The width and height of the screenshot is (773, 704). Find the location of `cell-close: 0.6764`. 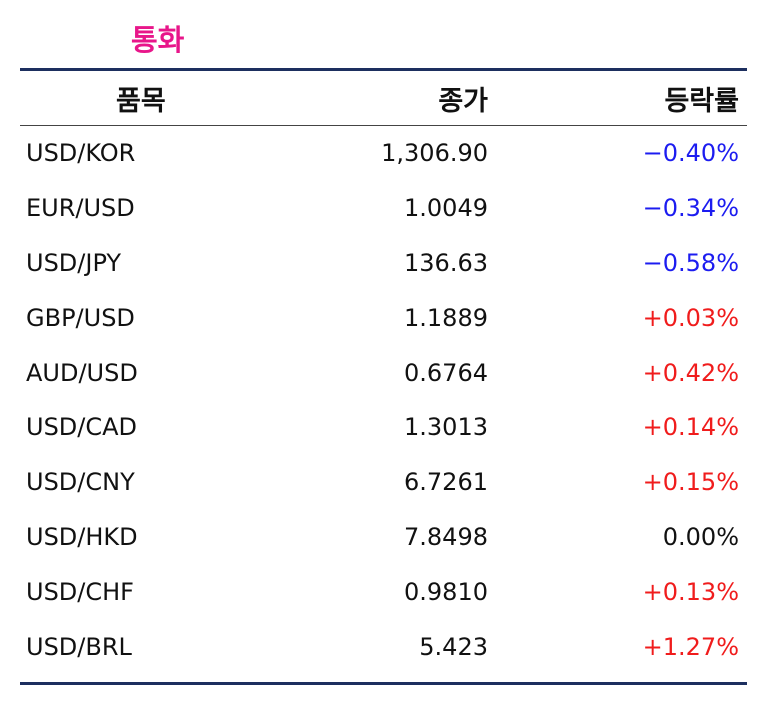

cell-close: 0.6764 is located at coordinates (446, 372).